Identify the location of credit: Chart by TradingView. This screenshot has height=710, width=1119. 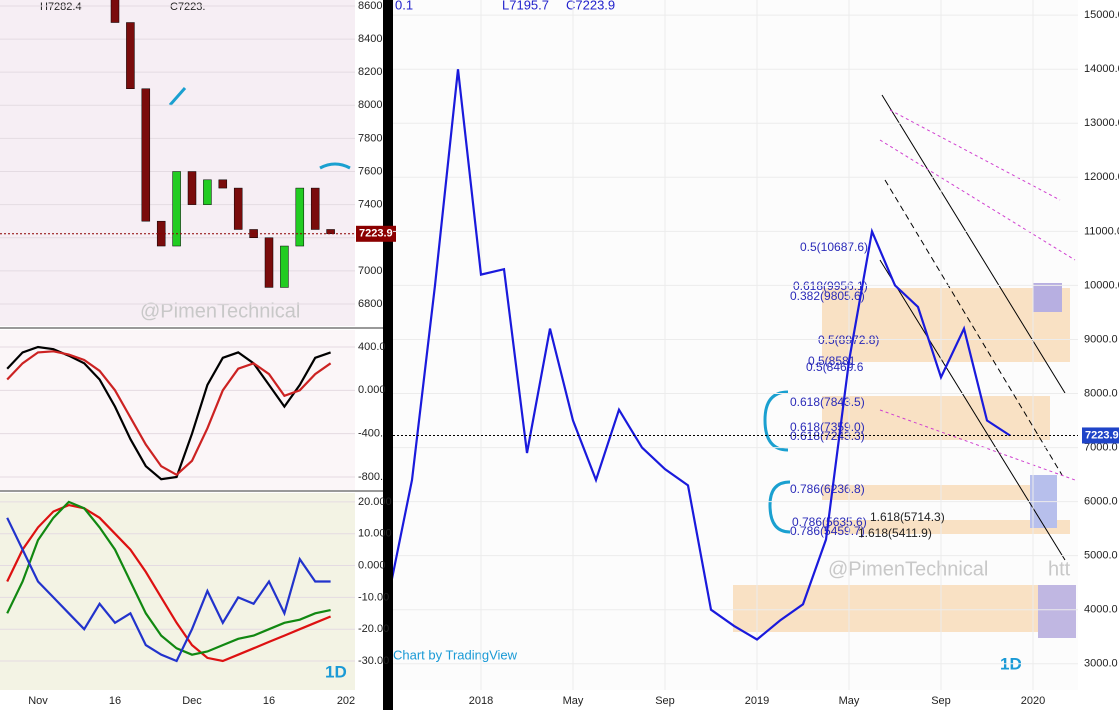
(455, 654).